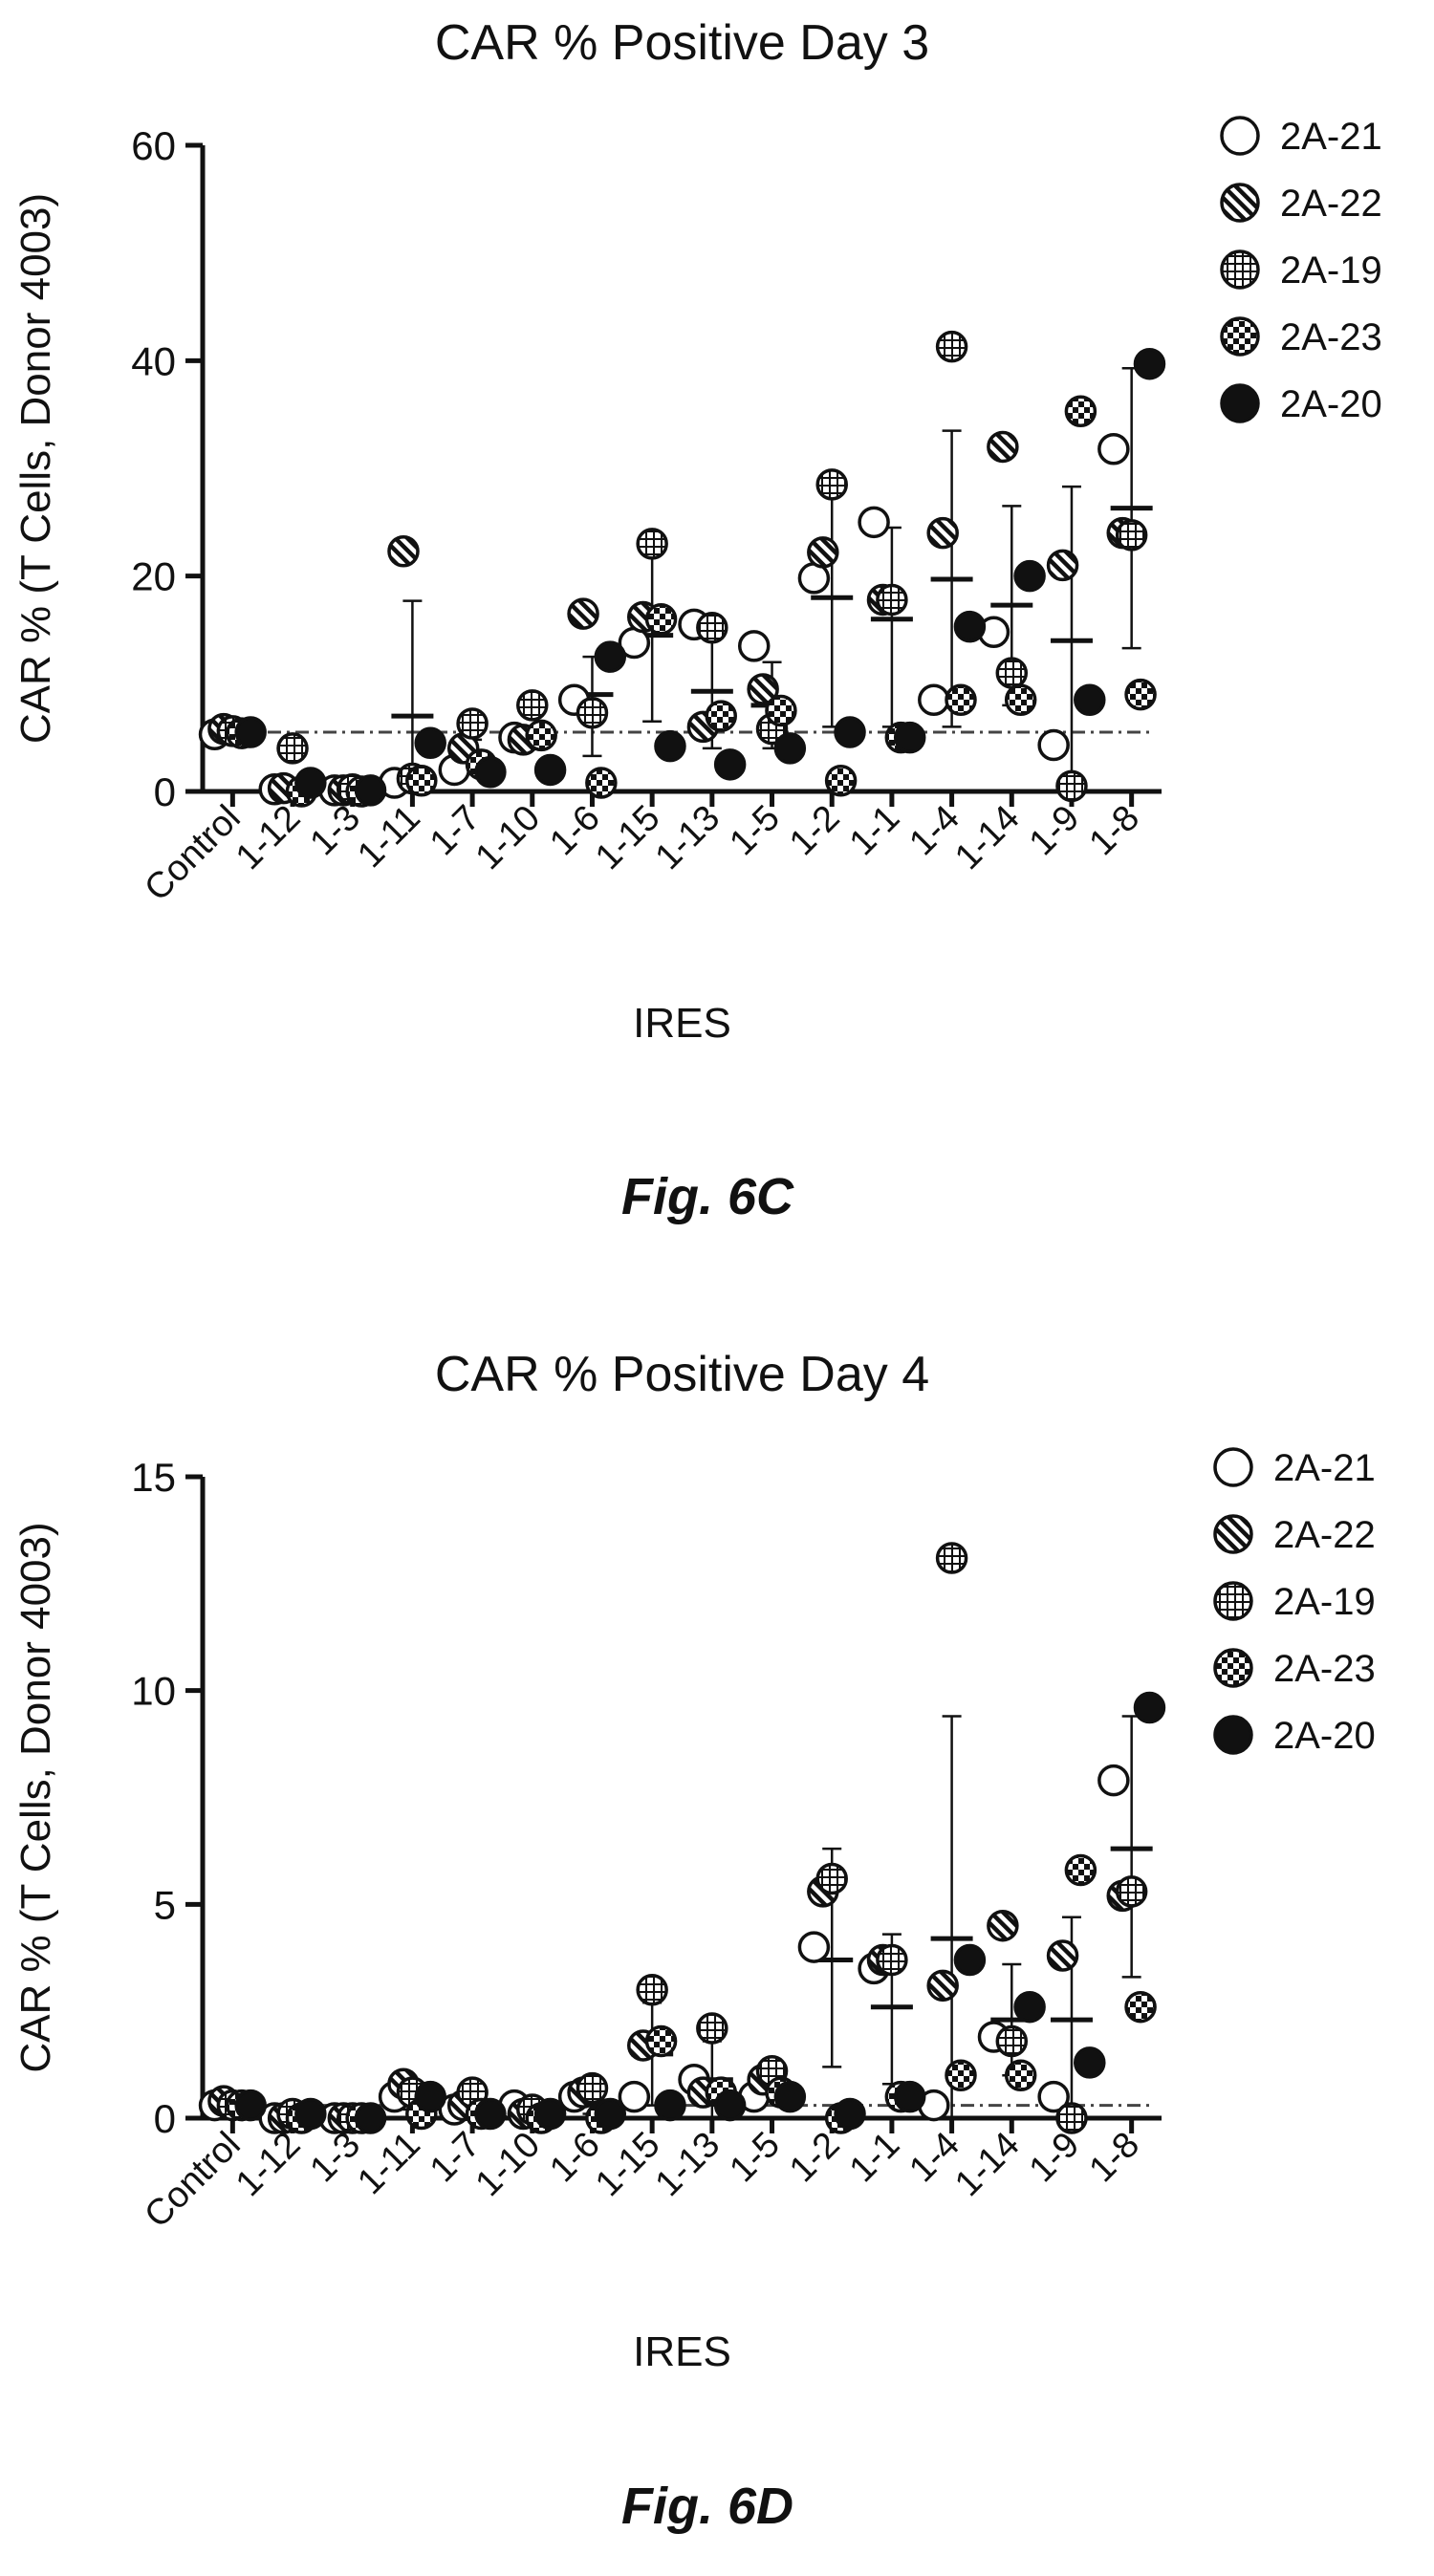  What do you see at coordinates (682, 43) in the screenshot?
I see `chart-title: CAR % Positive Day 3` at bounding box center [682, 43].